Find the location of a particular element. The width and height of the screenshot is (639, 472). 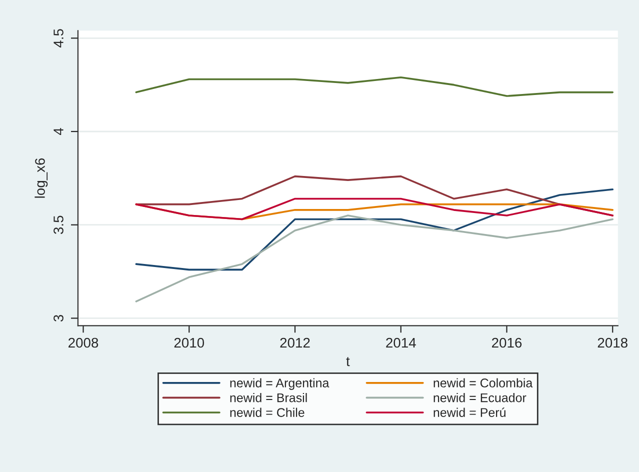

legend-label: newid = Colombia is located at coordinates (483, 383).